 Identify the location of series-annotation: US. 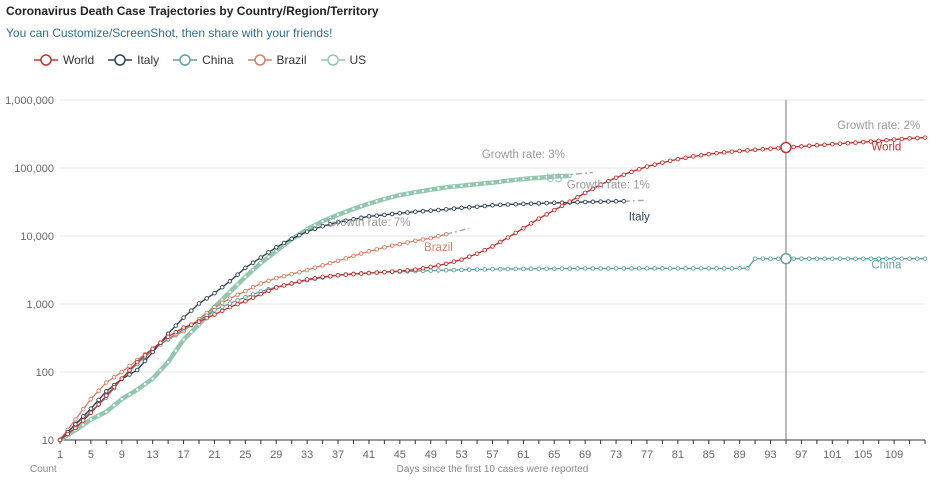
(554, 179).